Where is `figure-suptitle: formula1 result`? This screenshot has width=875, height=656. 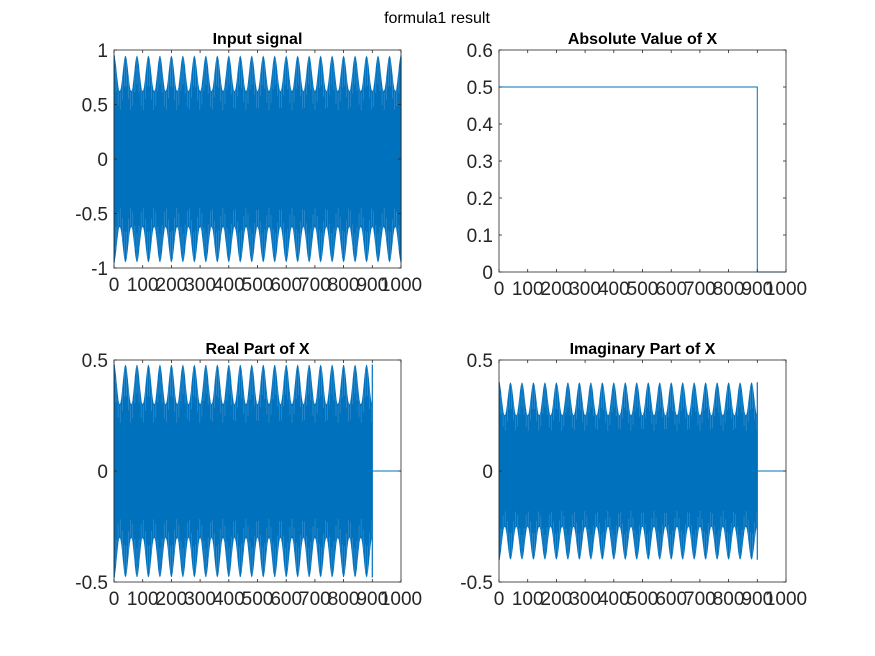 figure-suptitle: formula1 result is located at coordinates (437, 18).